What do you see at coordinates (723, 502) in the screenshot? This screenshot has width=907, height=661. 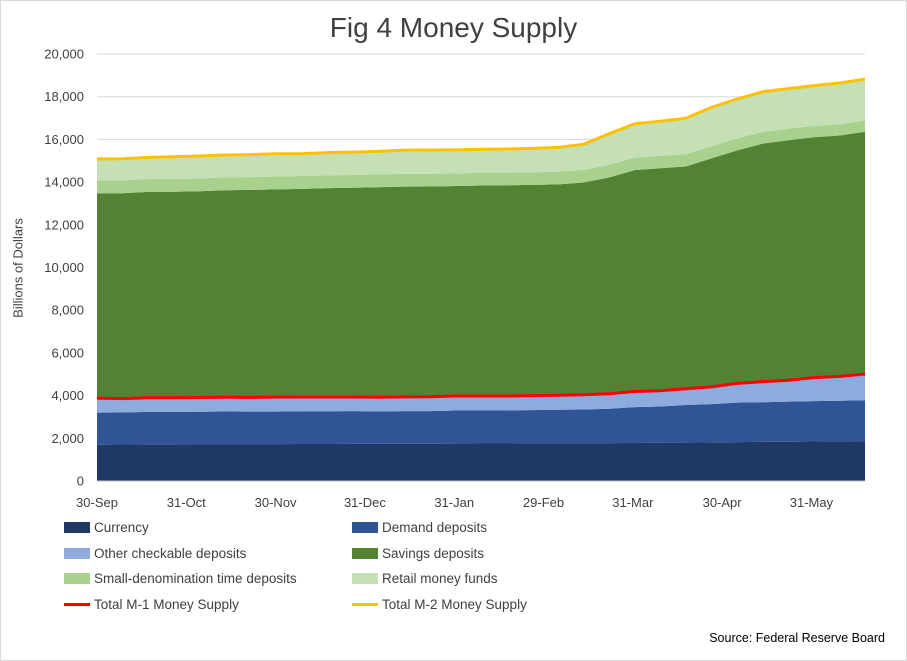 I see `x-tick-label: 30-Apr` at bounding box center [723, 502].